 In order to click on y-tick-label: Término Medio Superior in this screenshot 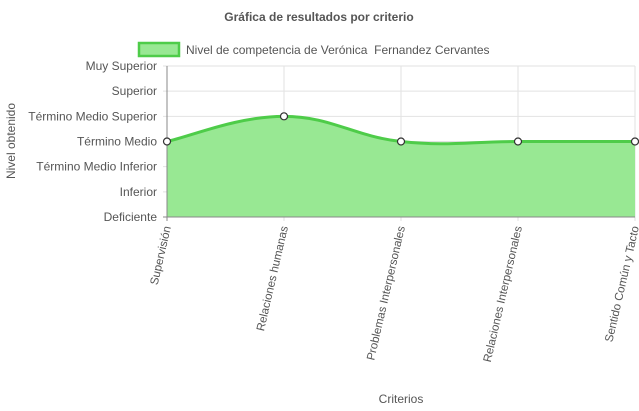, I will do `click(92, 116)`.